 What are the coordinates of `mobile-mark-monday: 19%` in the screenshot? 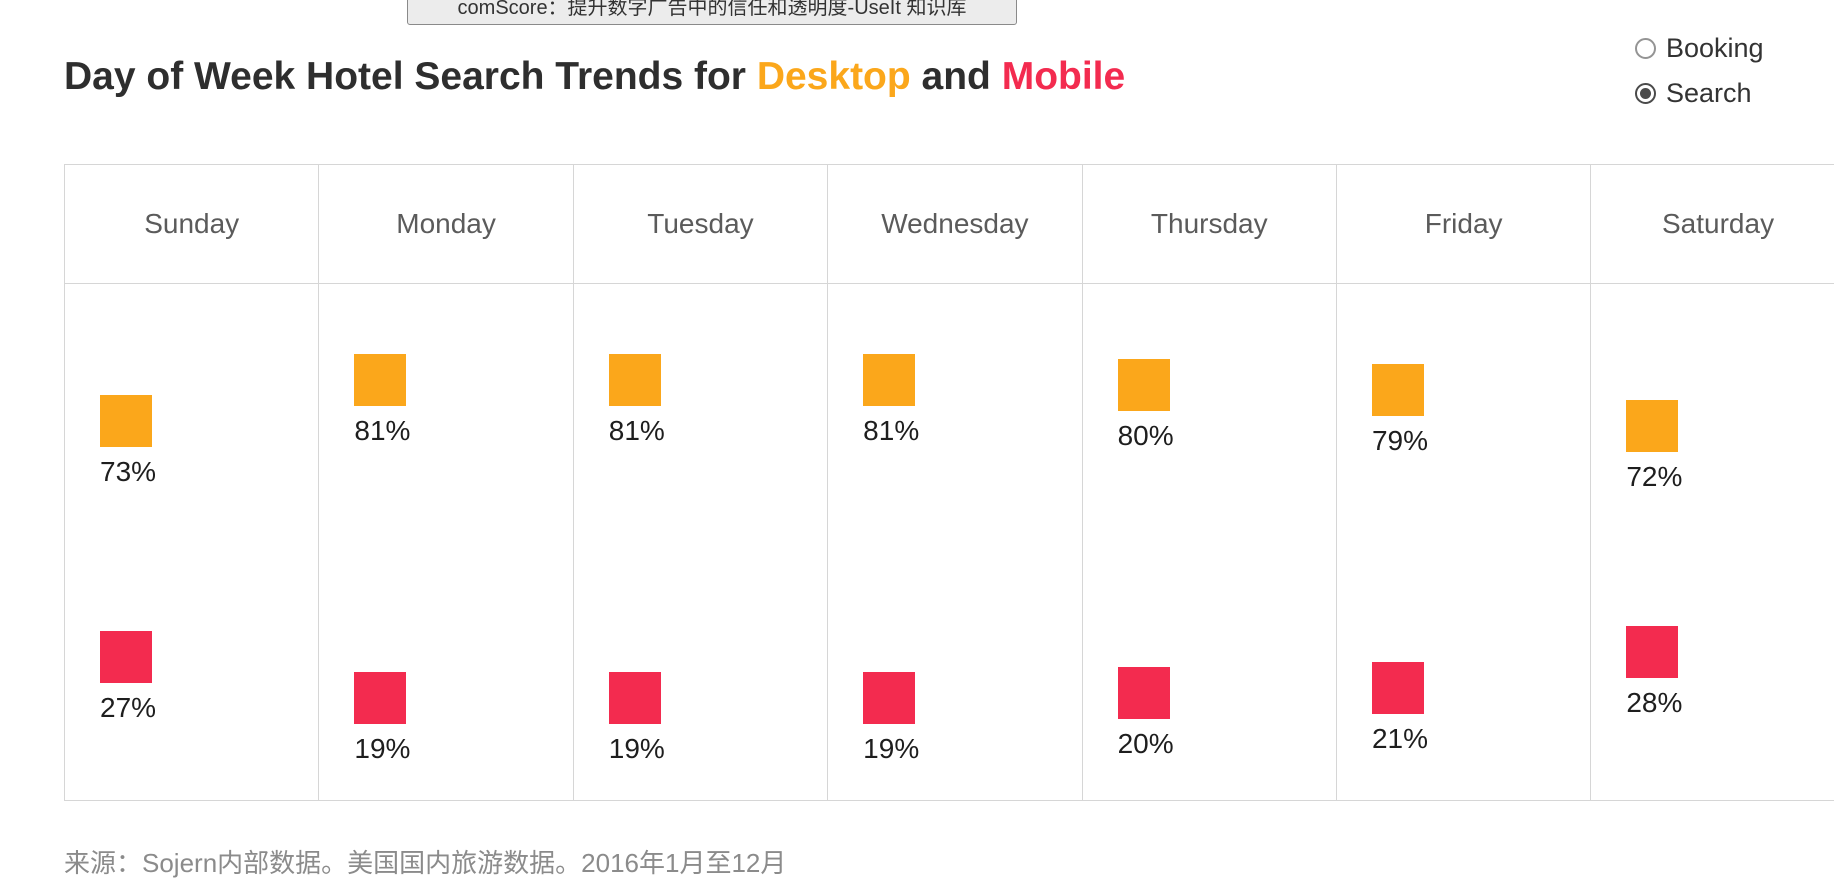 It's located at (382, 719).